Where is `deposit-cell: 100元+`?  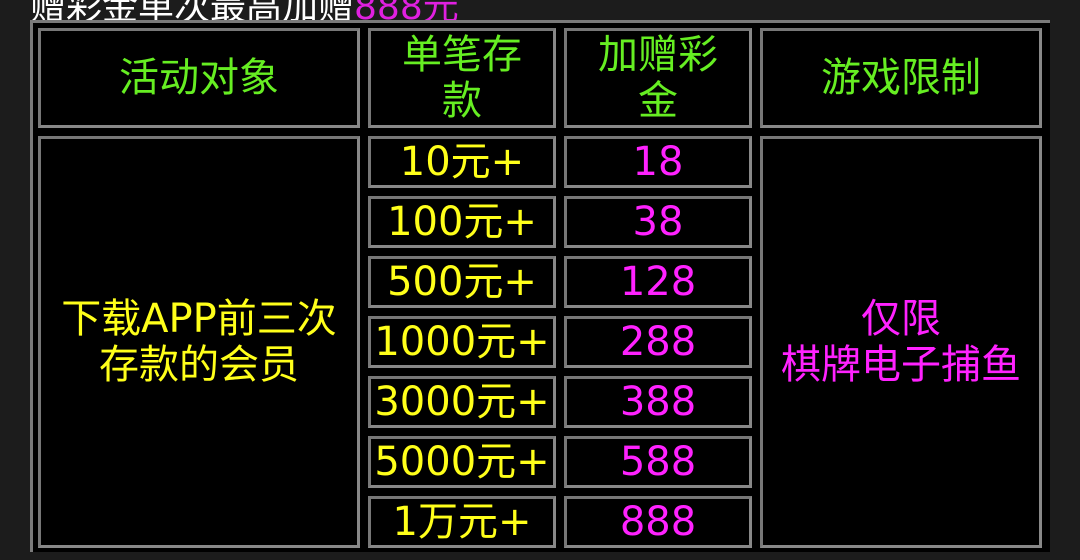 deposit-cell: 100元+ is located at coordinates (462, 222).